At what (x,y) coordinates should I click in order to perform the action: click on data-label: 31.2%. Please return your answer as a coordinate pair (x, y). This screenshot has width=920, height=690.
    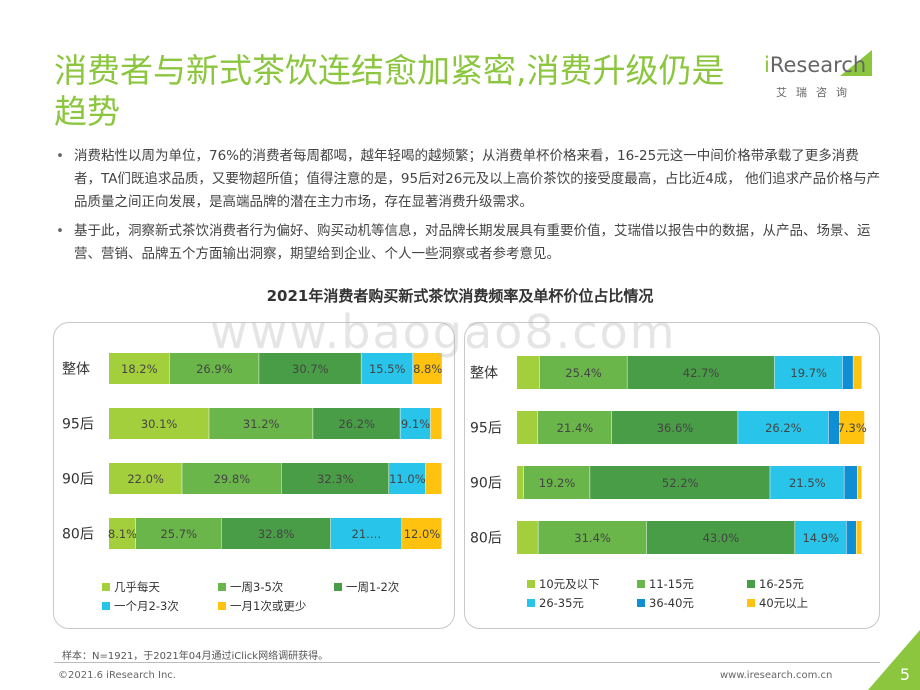
    Looking at the image, I should click on (261, 424).